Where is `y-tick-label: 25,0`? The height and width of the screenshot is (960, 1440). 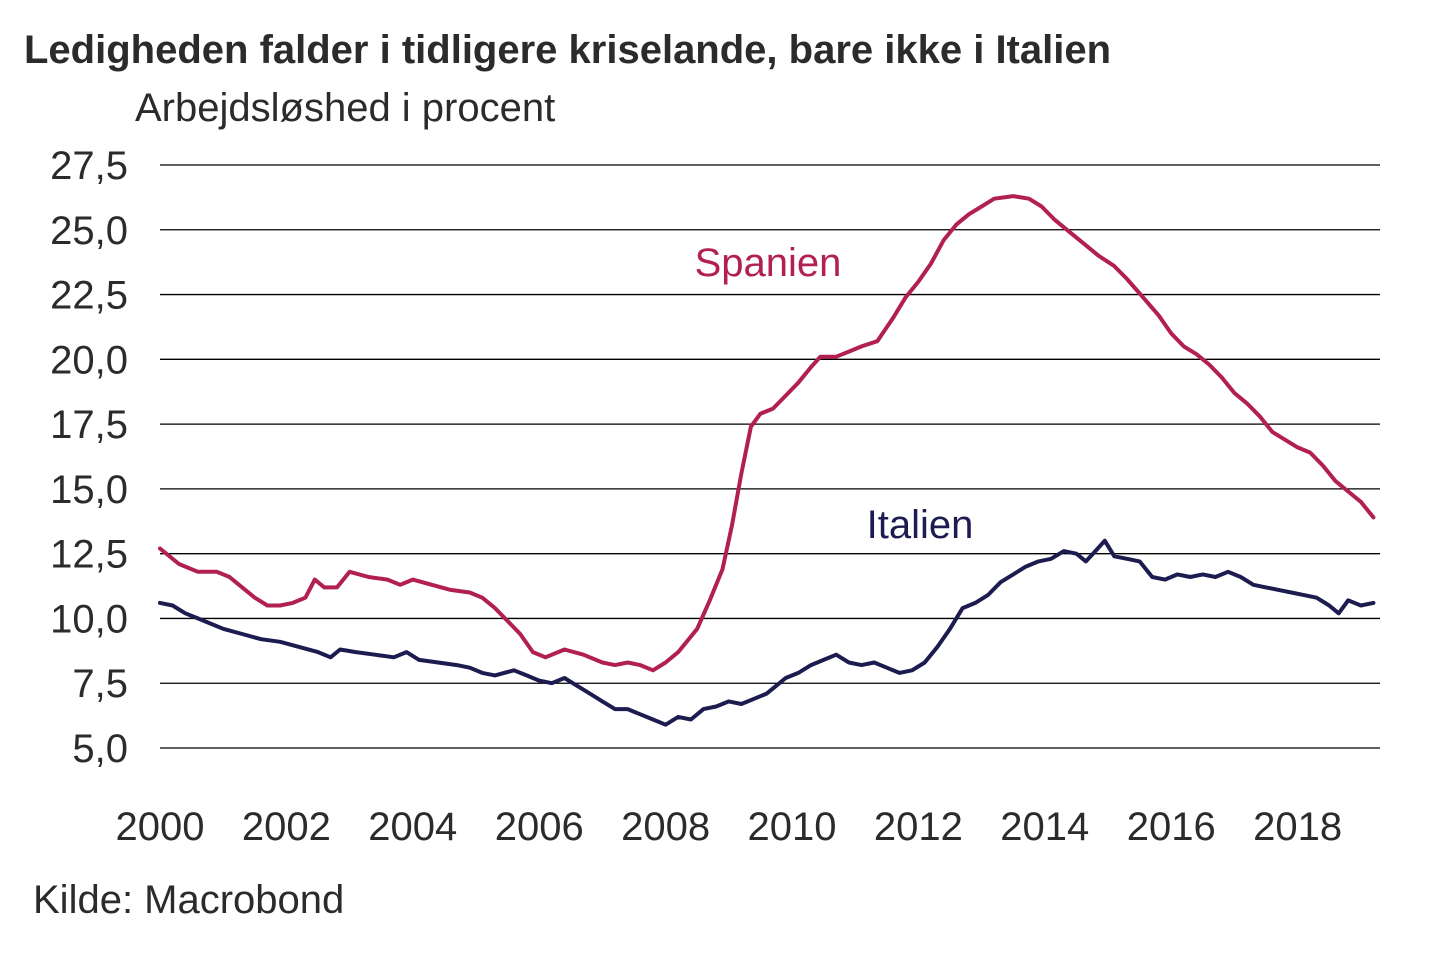 y-tick-label: 25,0 is located at coordinates (89, 231).